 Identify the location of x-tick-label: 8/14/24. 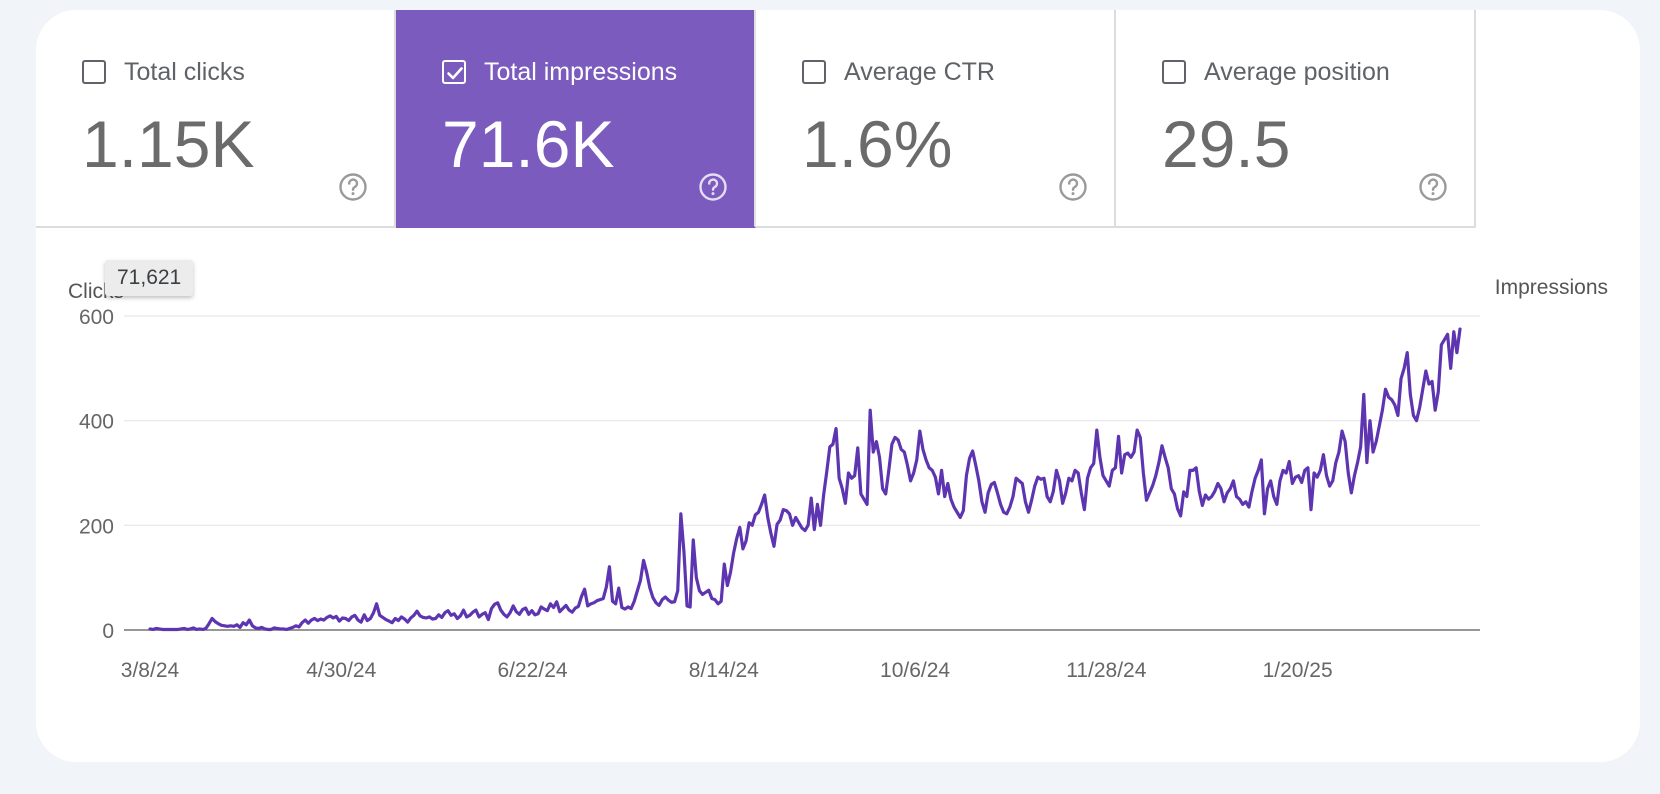
(724, 670).